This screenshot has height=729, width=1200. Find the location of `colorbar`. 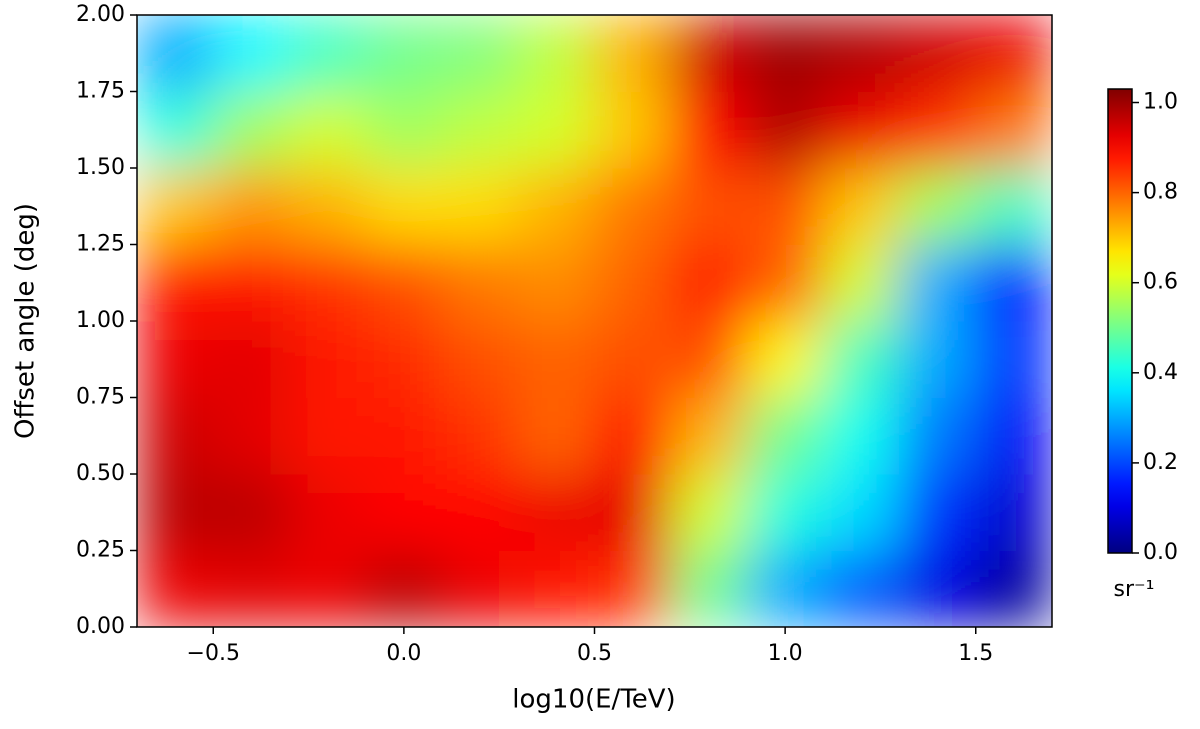

colorbar is located at coordinates (1120, 321).